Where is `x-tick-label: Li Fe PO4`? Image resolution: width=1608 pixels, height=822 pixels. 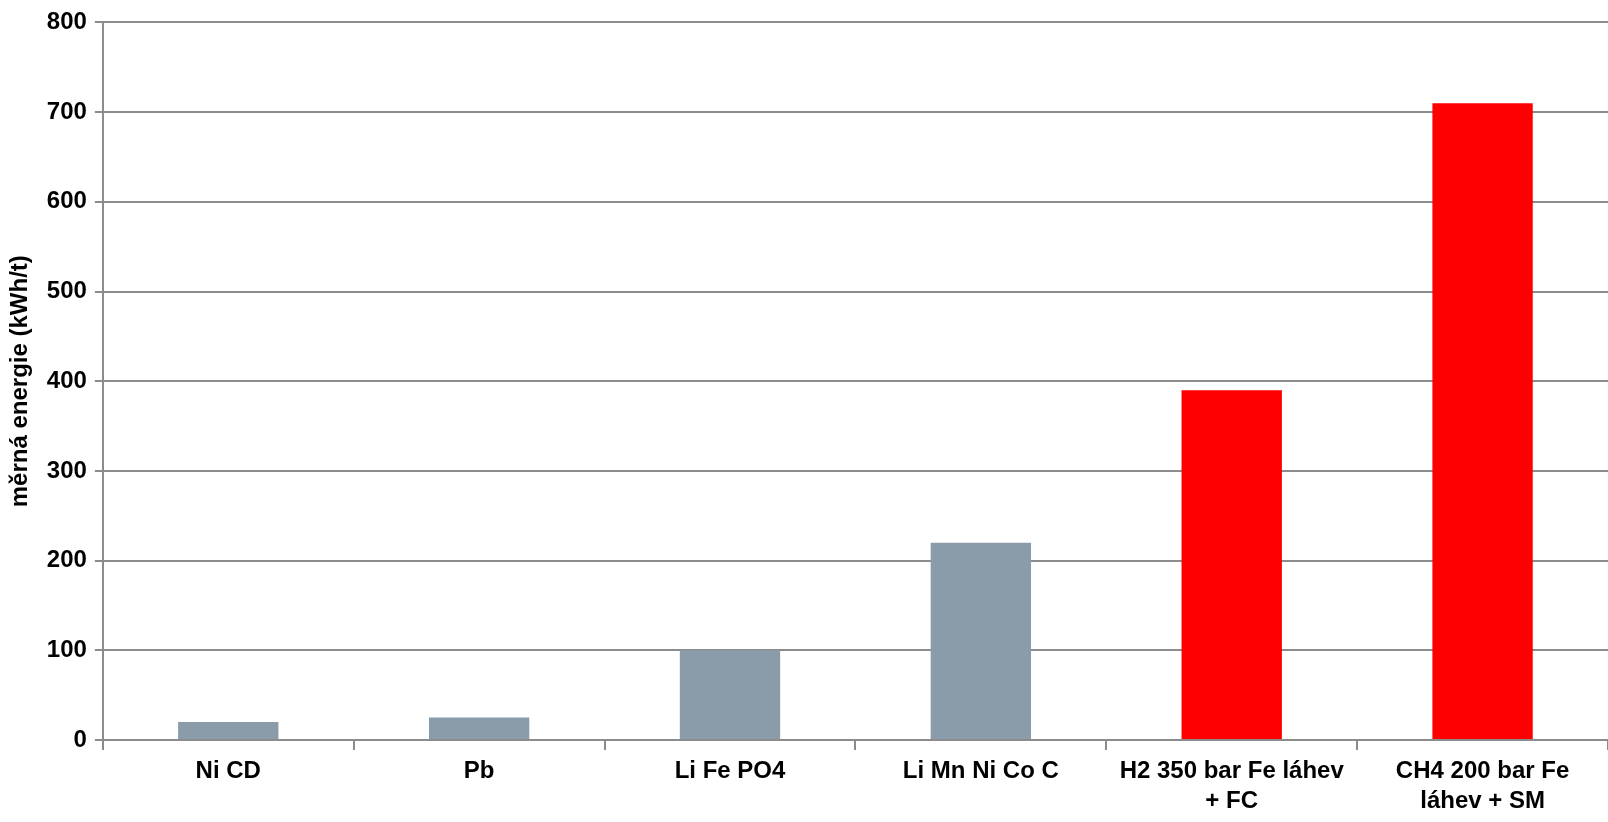
x-tick-label: Li Fe PO4 is located at coordinates (730, 769).